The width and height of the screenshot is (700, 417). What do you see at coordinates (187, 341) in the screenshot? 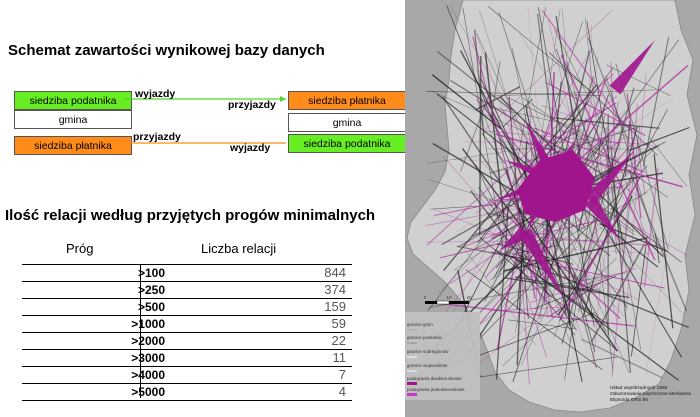
I see `table-row: >2000 22` at bounding box center [187, 341].